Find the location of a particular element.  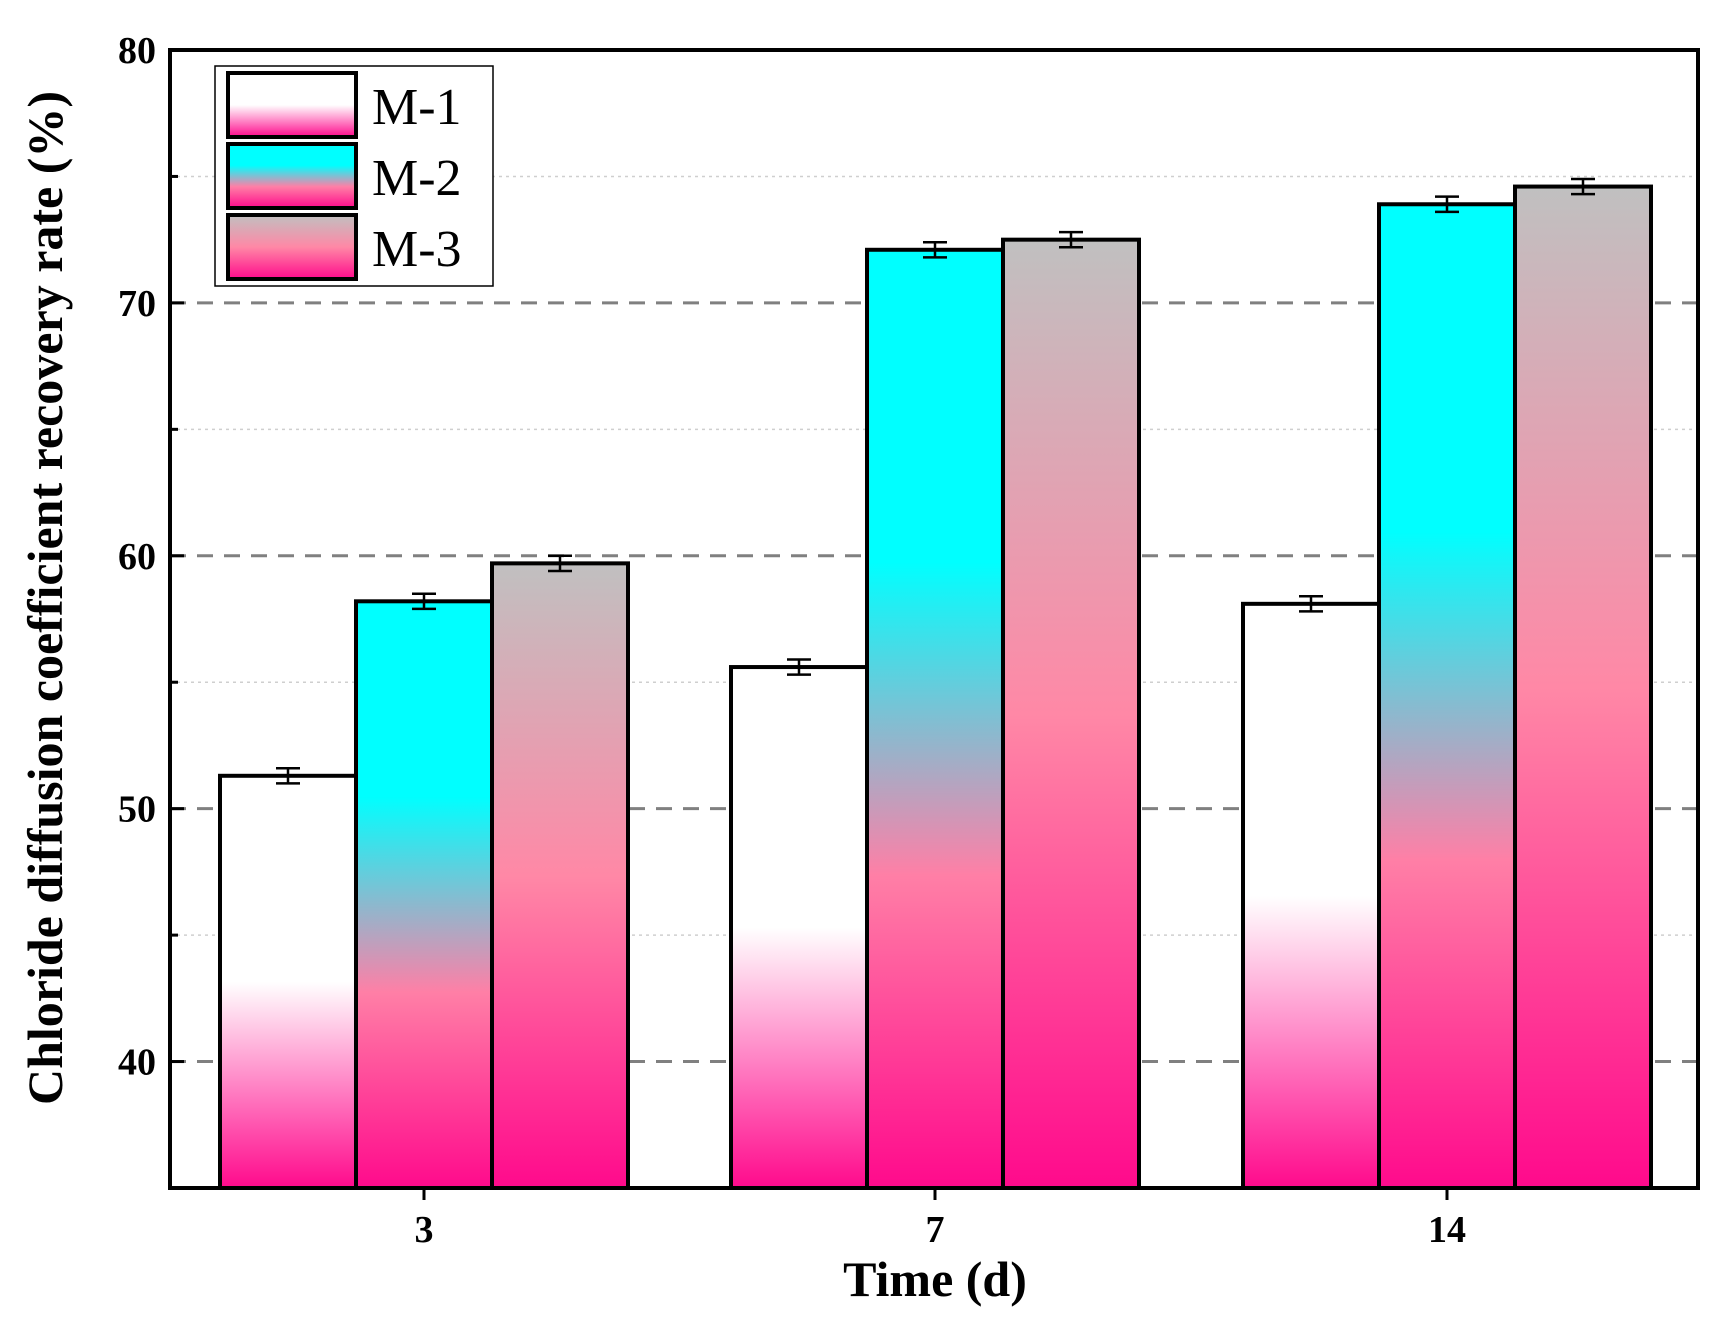

y-tick-label: 50 is located at coordinates (137, 810).